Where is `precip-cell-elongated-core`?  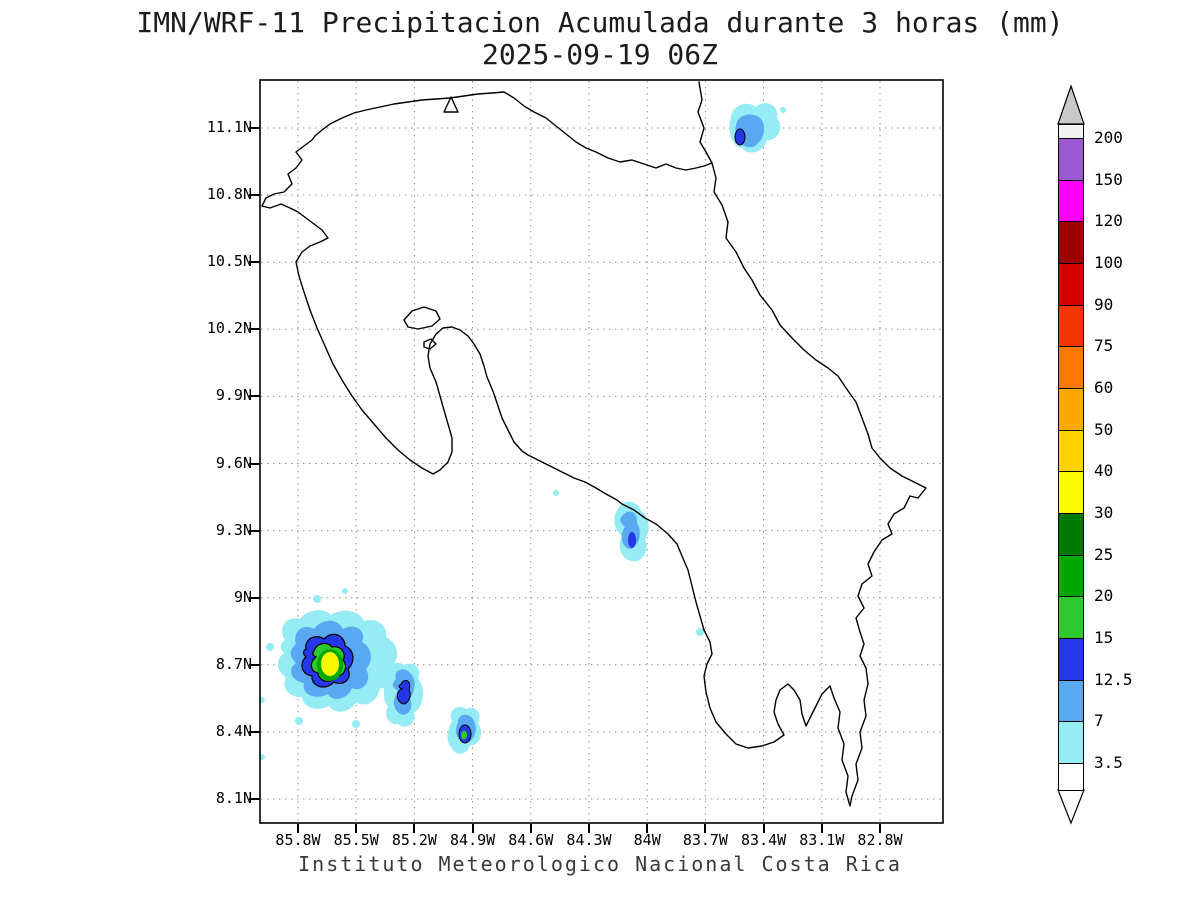 precip-cell-elongated-core is located at coordinates (403, 692).